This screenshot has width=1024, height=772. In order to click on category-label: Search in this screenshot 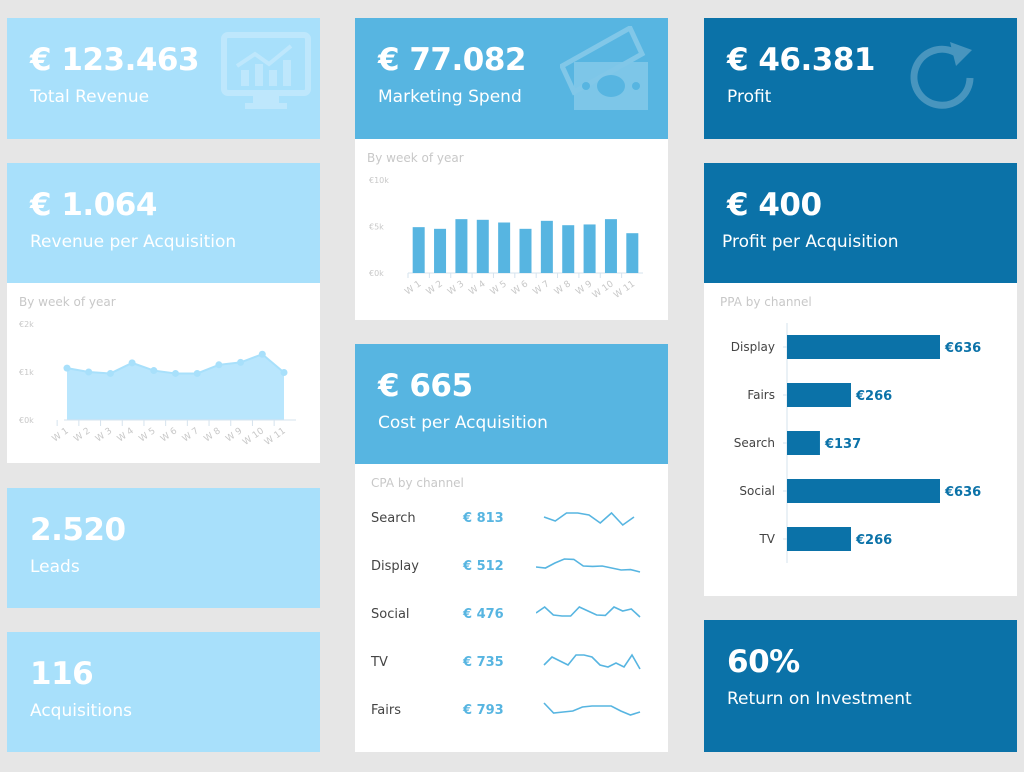, I will do `click(754, 443)`.